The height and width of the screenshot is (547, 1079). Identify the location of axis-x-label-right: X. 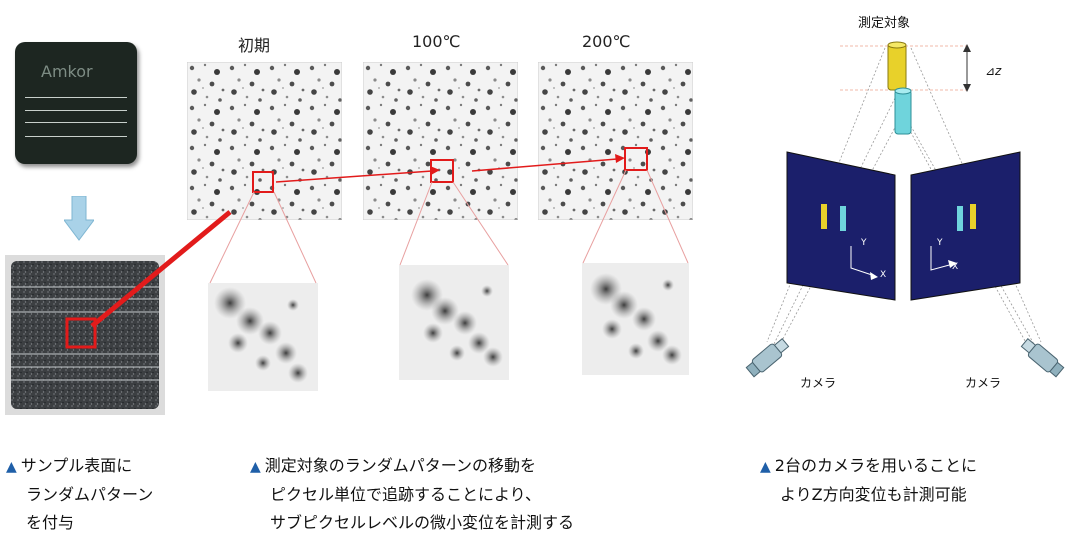
(955, 267).